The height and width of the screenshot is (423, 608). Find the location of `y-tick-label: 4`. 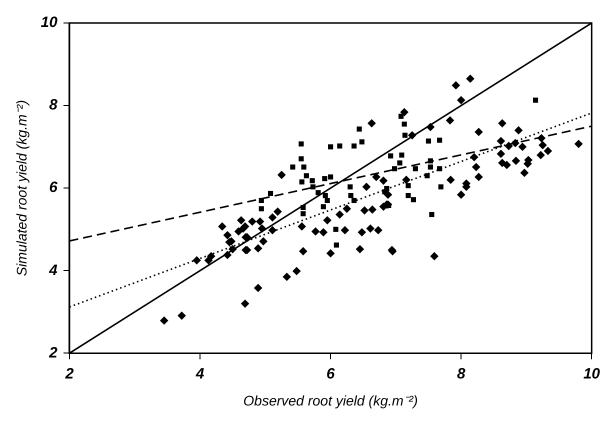

y-tick-label: 4 is located at coordinates (53, 270).